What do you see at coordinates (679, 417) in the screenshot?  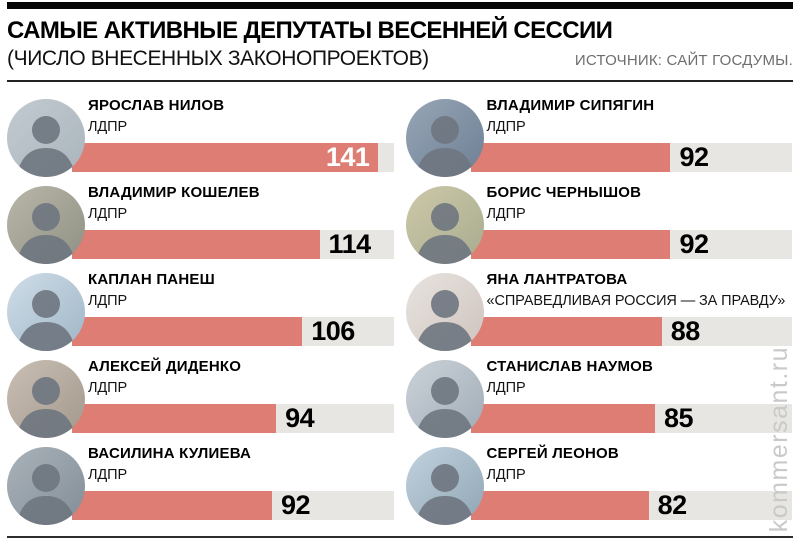 I see `bar-value: 85` at bounding box center [679, 417].